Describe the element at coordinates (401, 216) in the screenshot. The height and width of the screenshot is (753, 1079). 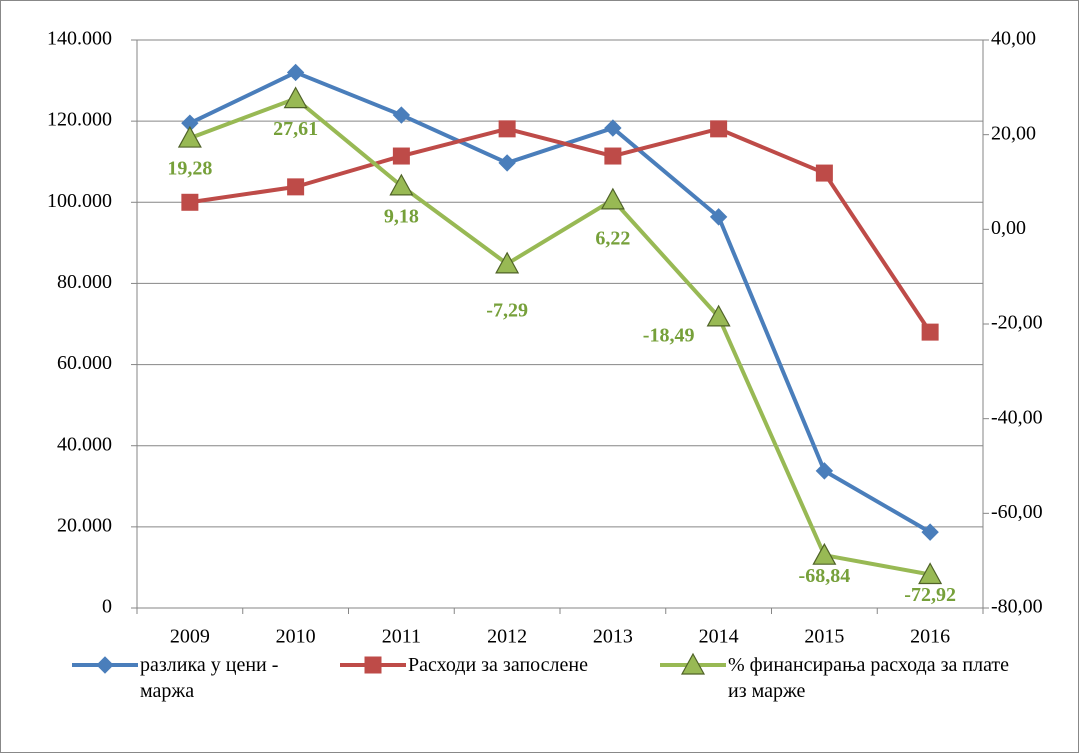
I see `data-label: 9,18` at that location.